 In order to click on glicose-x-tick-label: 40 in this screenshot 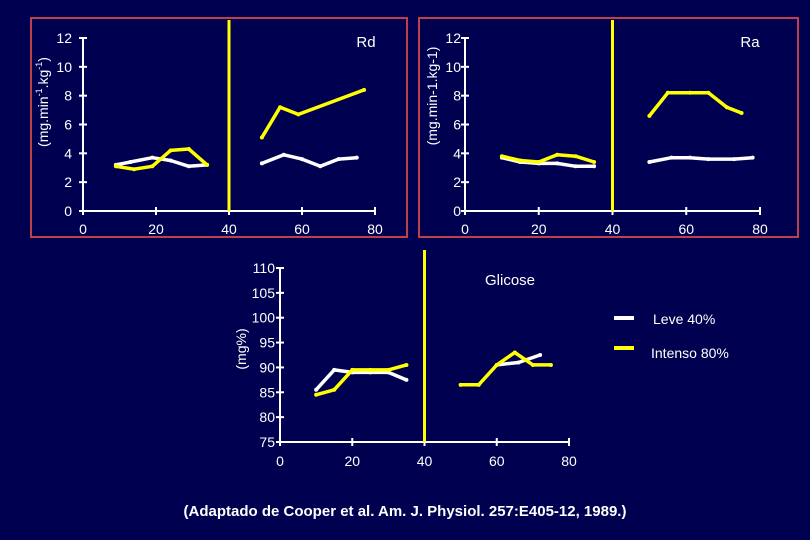, I will do `click(425, 461)`.